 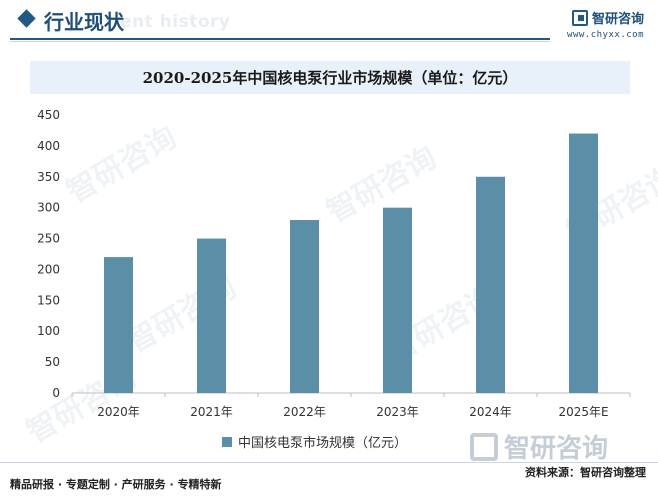 I want to click on legend-label: 中国核电泵市场规模（亿元）, so click(x=323, y=443).